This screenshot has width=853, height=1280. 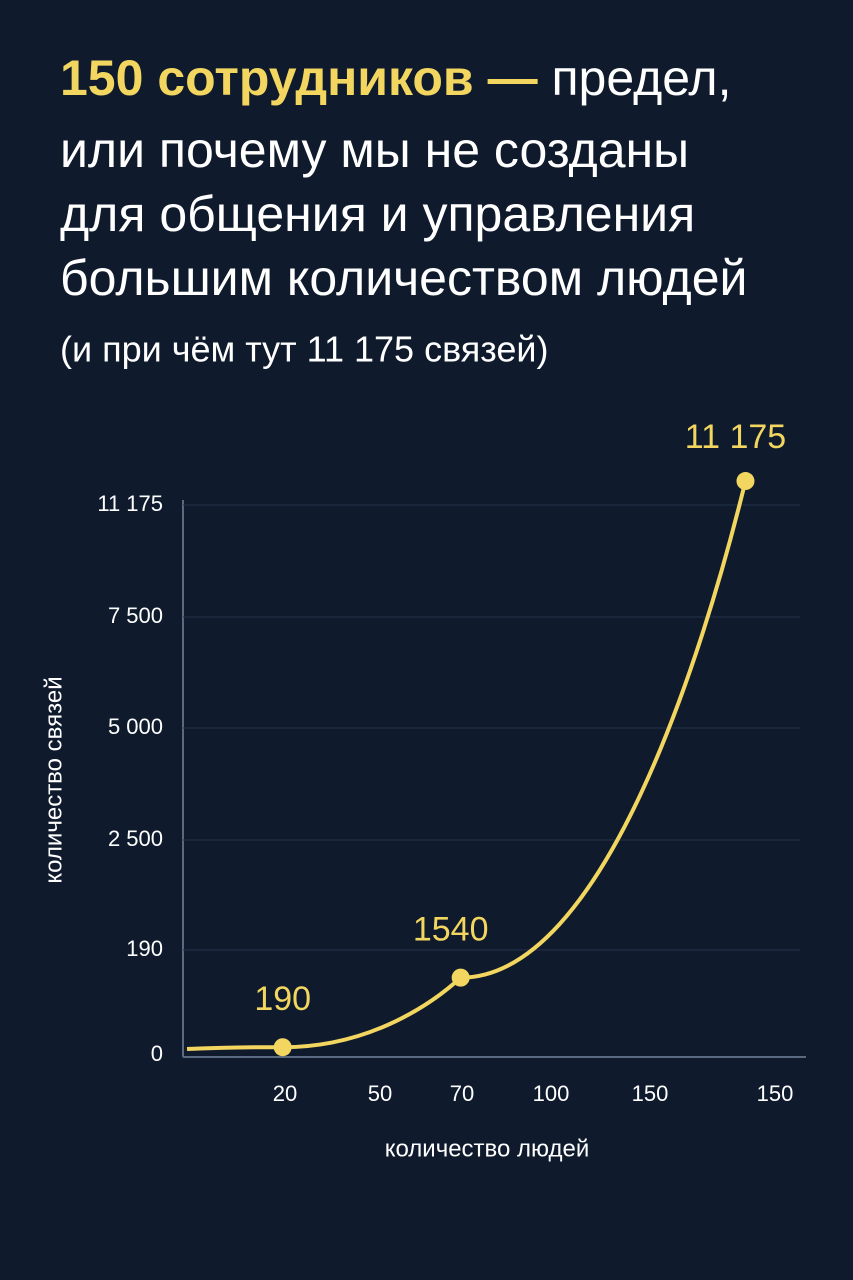 I want to click on title-highlight: 150 сотрудников —, so click(x=299, y=78).